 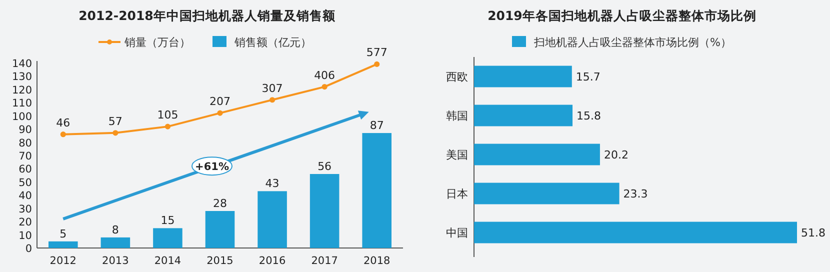 I want to click on y-tick-label: 西欧, so click(x=457, y=77).